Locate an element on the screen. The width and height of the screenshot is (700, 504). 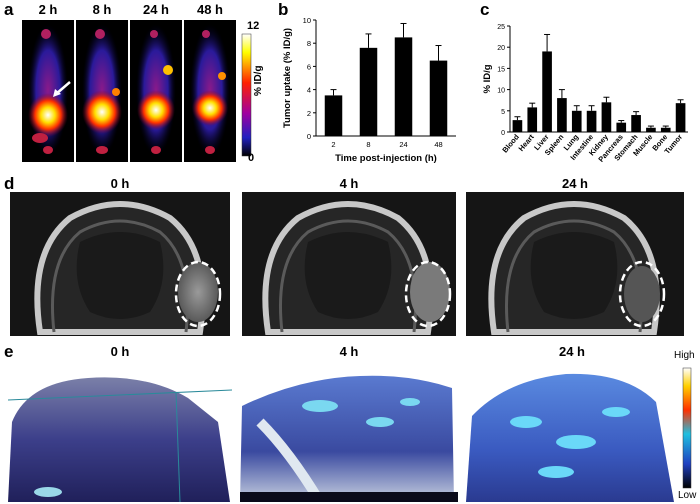
category-label: 8 is located at coordinates (368, 144).